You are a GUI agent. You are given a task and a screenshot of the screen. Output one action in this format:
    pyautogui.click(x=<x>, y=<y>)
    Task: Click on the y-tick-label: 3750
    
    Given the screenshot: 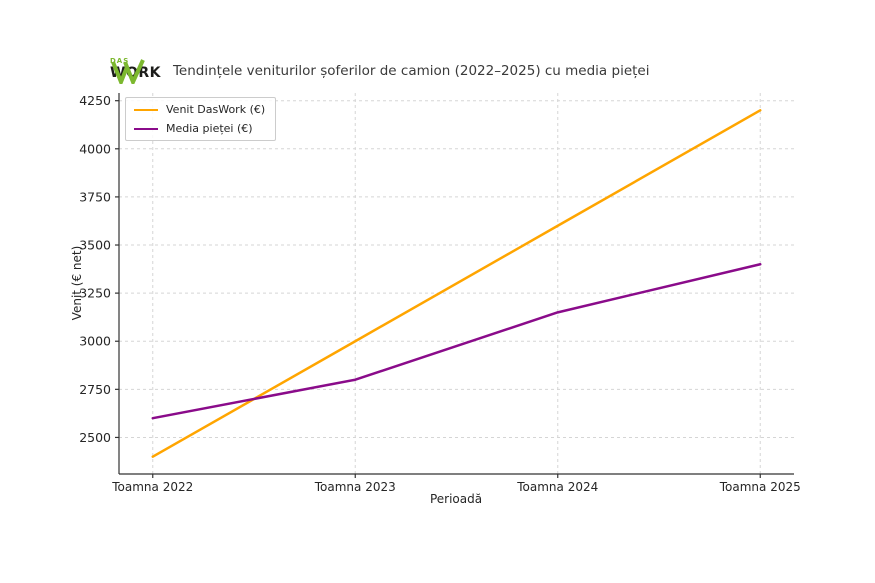 What is the action you would take?
    pyautogui.click(x=95, y=196)
    